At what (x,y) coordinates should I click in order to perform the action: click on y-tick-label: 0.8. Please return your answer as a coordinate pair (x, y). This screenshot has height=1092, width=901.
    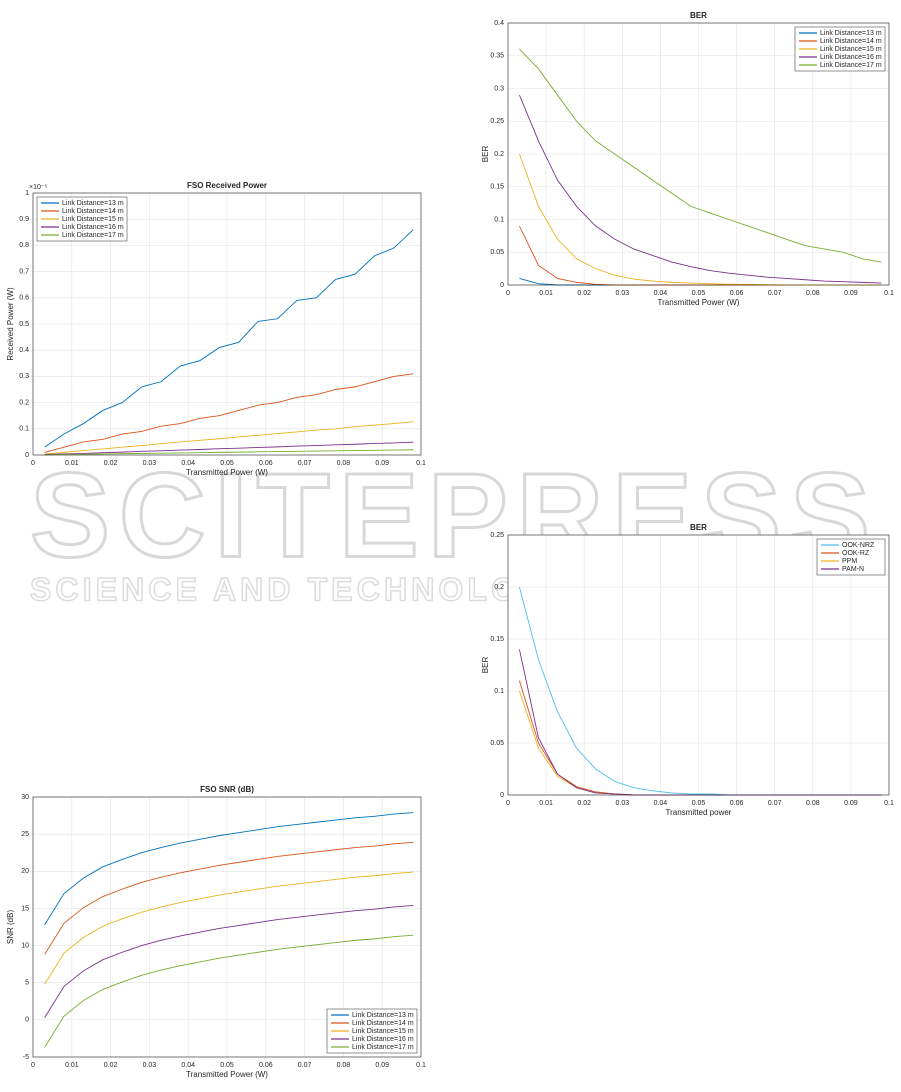
    Looking at the image, I should click on (24, 245).